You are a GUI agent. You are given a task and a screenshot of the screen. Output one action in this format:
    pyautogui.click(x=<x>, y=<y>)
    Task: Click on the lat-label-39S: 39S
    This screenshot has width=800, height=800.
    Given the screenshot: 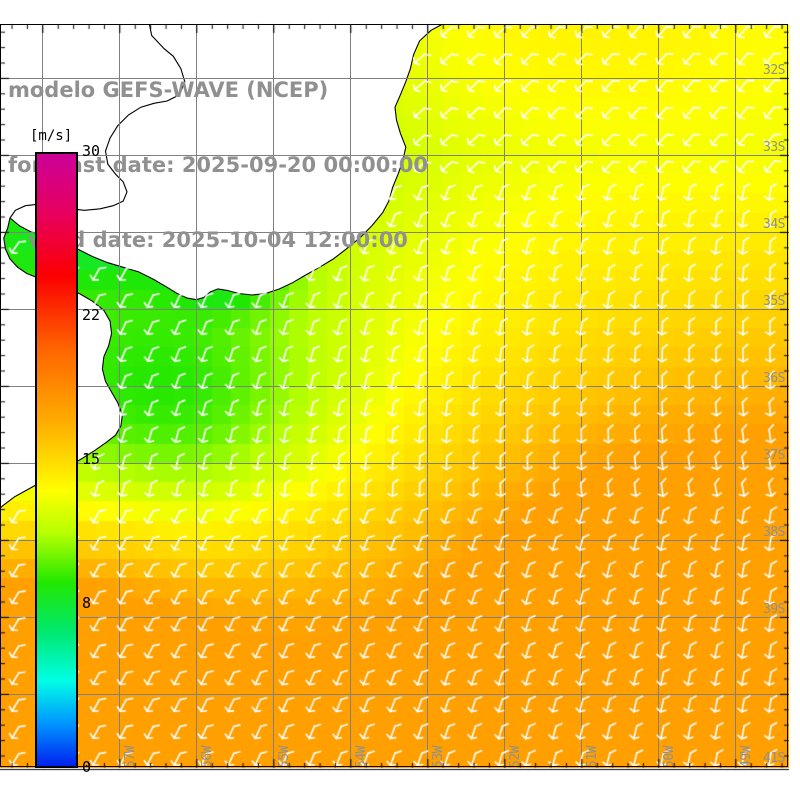 What is the action you would take?
    pyautogui.click(x=774, y=609)
    